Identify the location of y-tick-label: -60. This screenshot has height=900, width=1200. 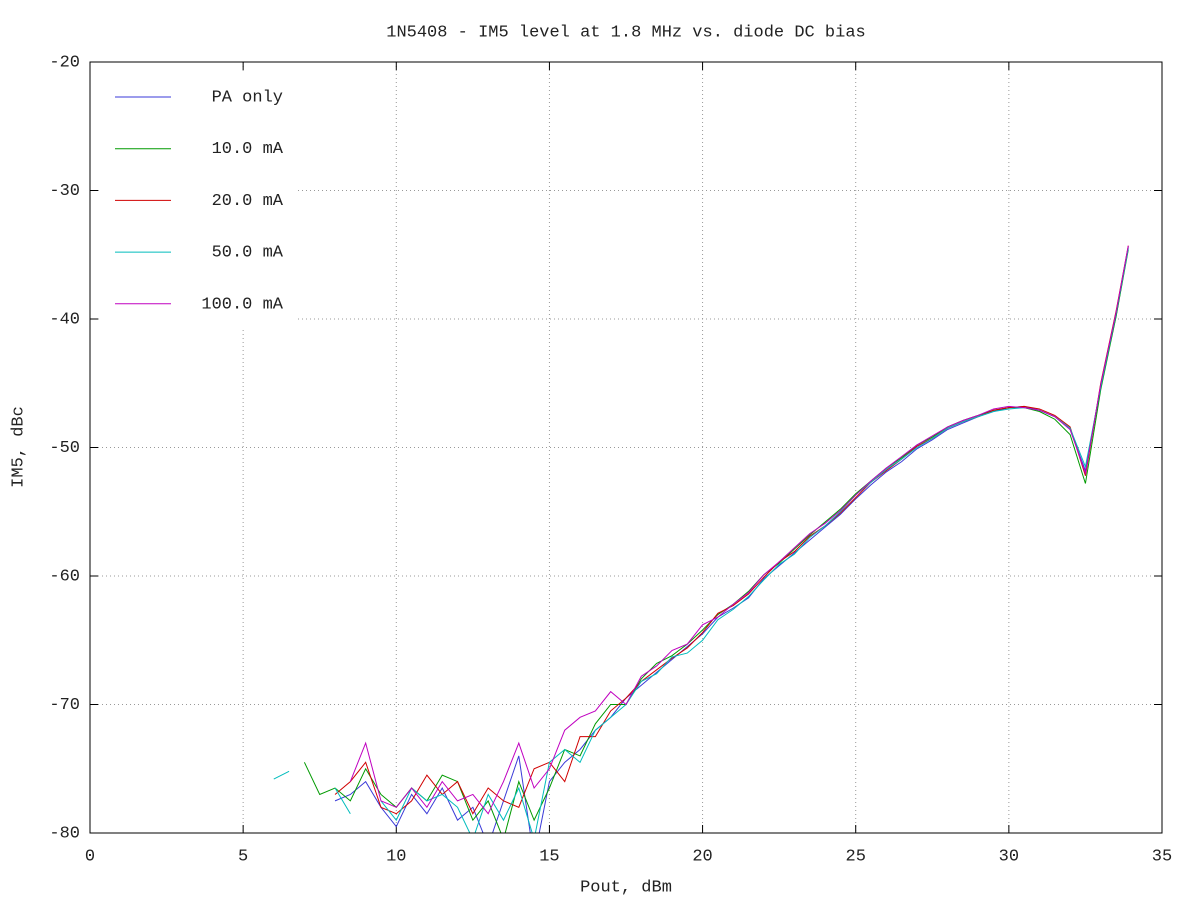
(64, 576).